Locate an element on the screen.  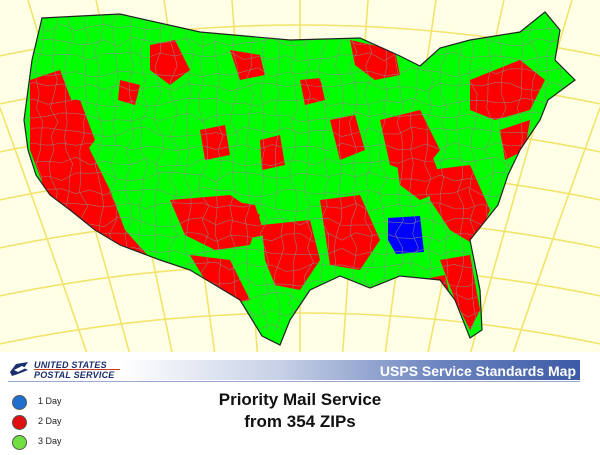
header-title: USPS Service Standards Map is located at coordinates (477, 371).